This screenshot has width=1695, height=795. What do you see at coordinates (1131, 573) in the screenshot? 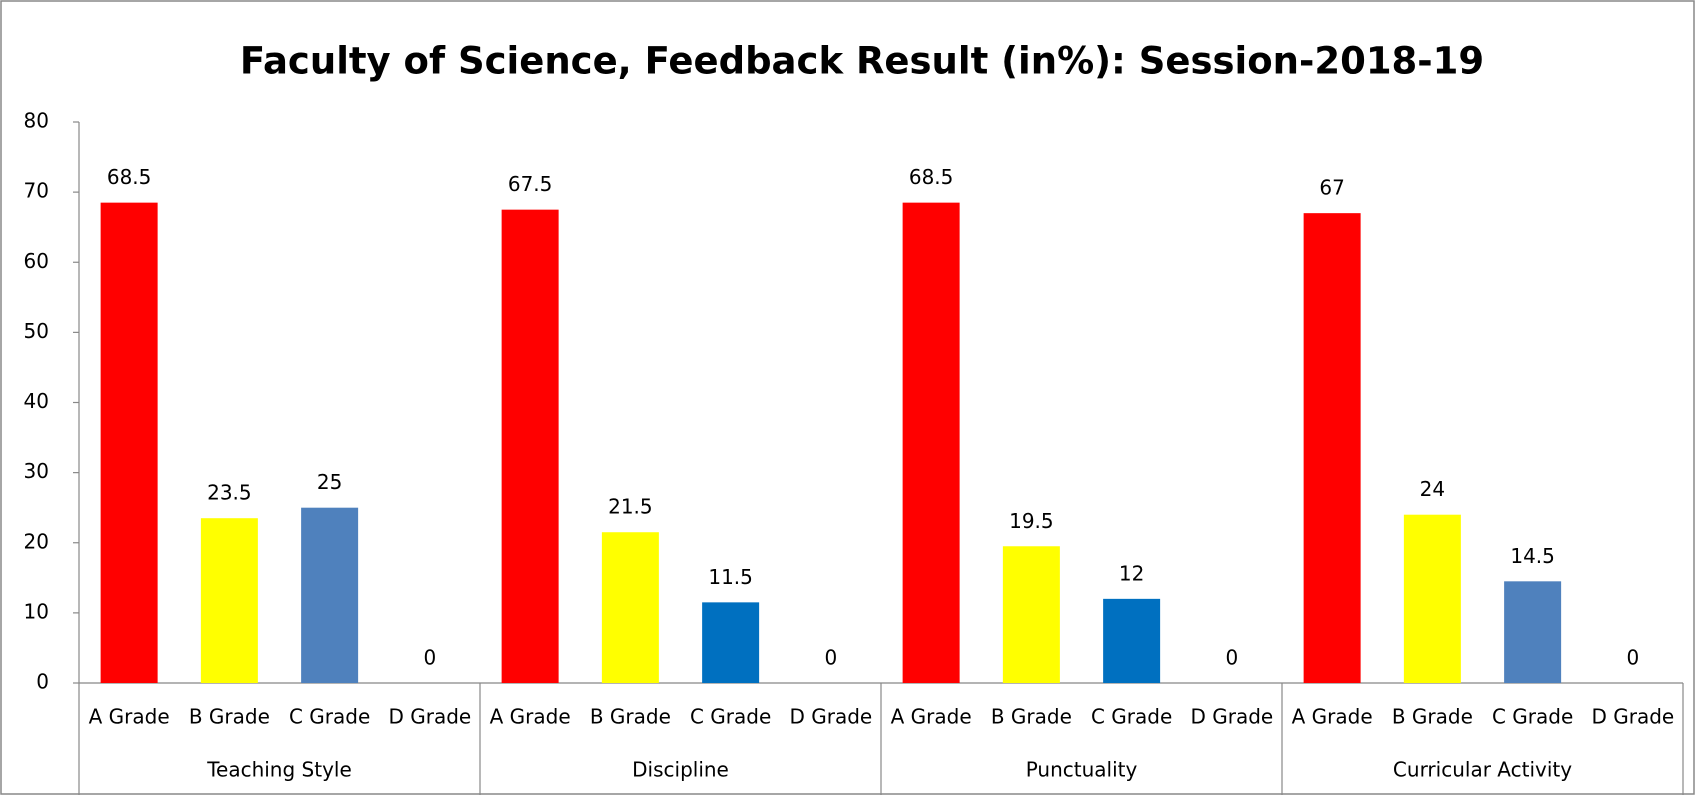
I see `data-label: 12` at bounding box center [1131, 573].